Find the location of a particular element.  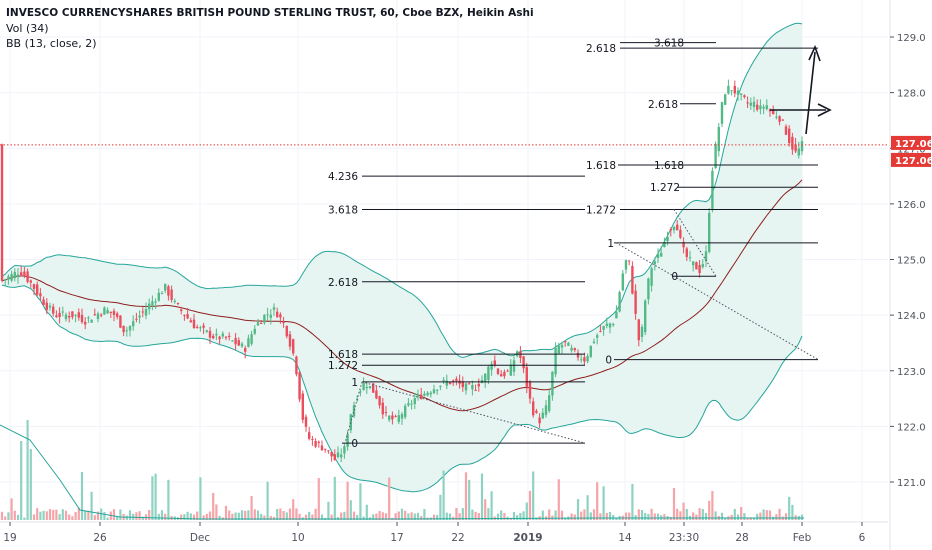

arrows is located at coordinates (801, 89).